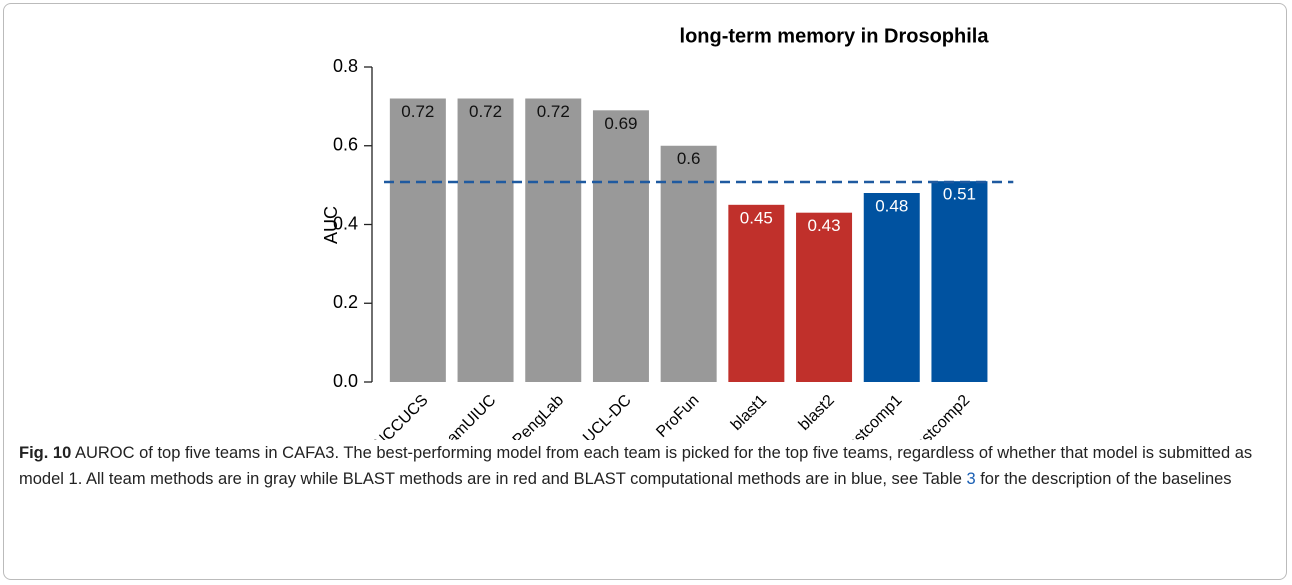 The image size is (1292, 585). Describe the element at coordinates (45, 453) in the screenshot. I see `caption-label: Fig. 10` at that location.